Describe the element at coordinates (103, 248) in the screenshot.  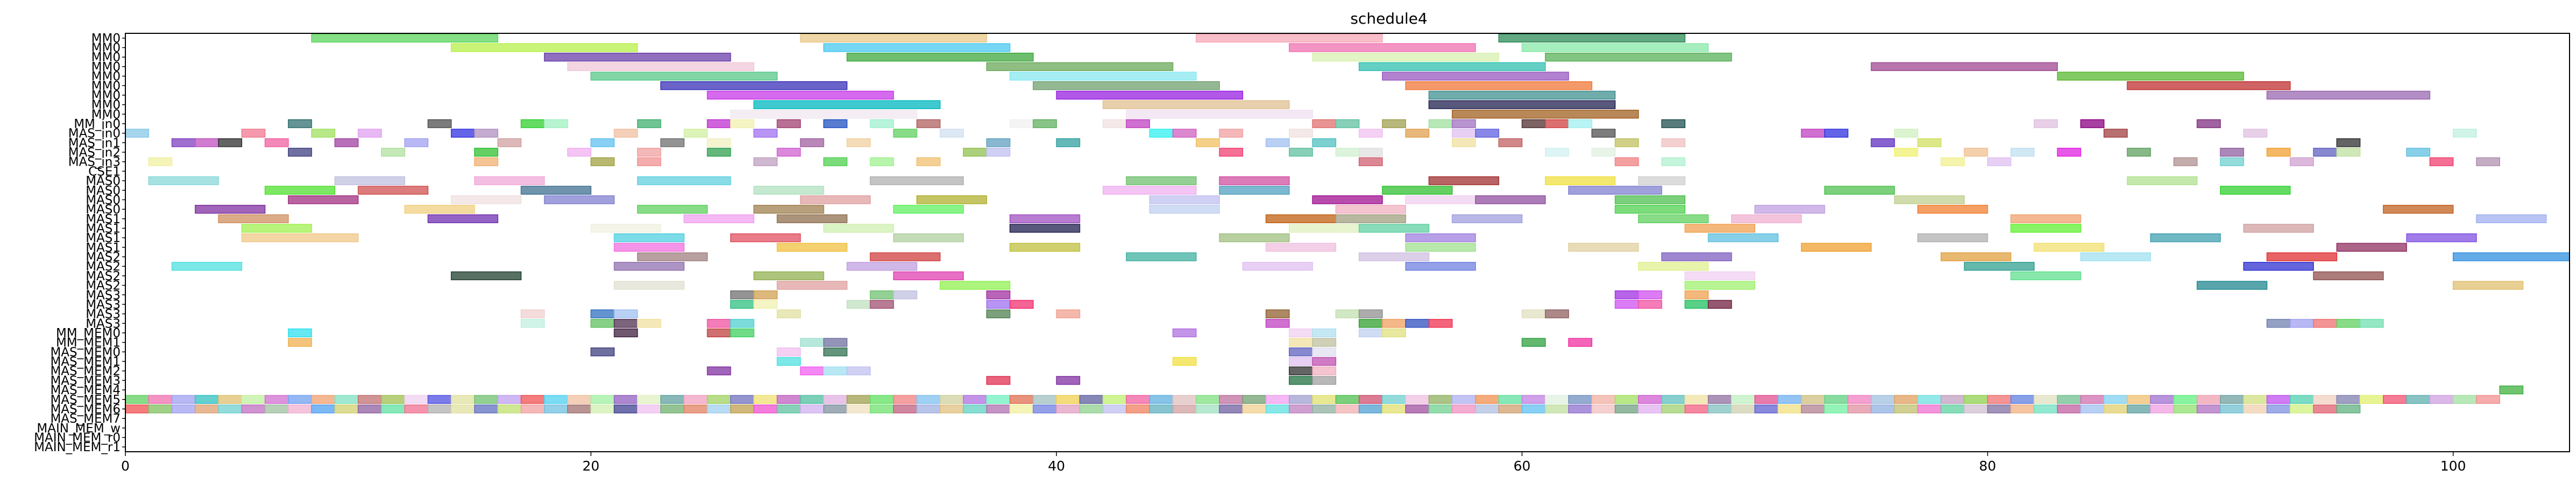
I see `y-tick-label: MAS1` at that location.